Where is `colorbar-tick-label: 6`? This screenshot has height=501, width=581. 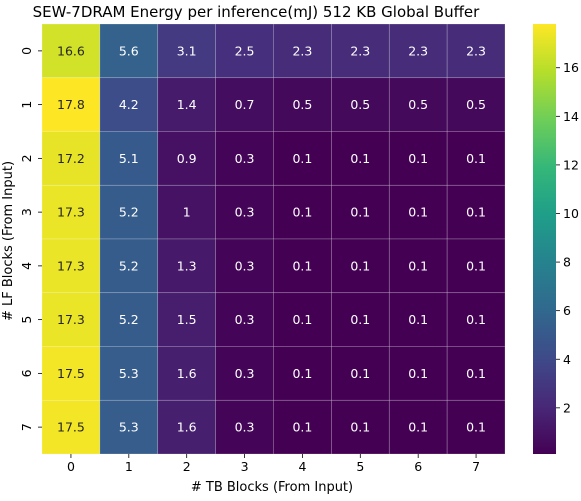
colorbar-tick-label: 6 is located at coordinates (567, 310).